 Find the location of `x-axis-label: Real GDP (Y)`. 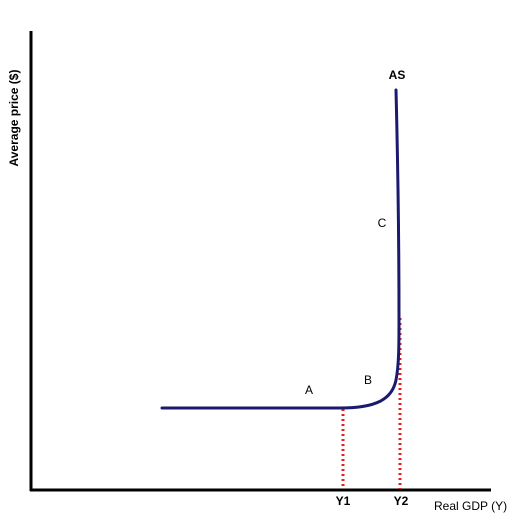

x-axis-label: Real GDP (Y) is located at coordinates (470, 506).